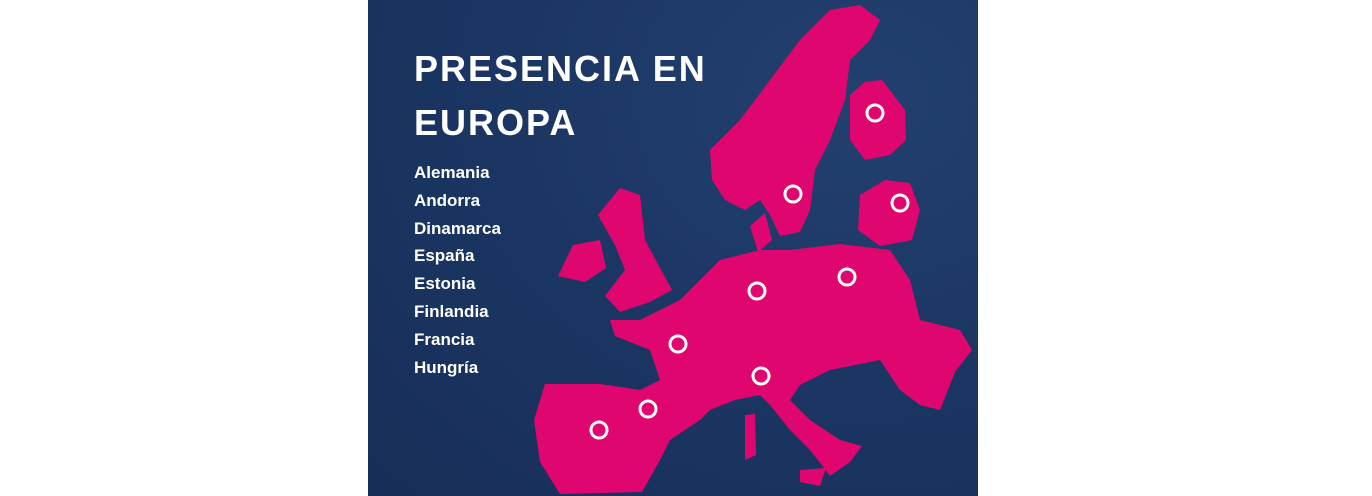  What do you see at coordinates (445, 284) in the screenshot?
I see `country-item: Estonia` at bounding box center [445, 284].